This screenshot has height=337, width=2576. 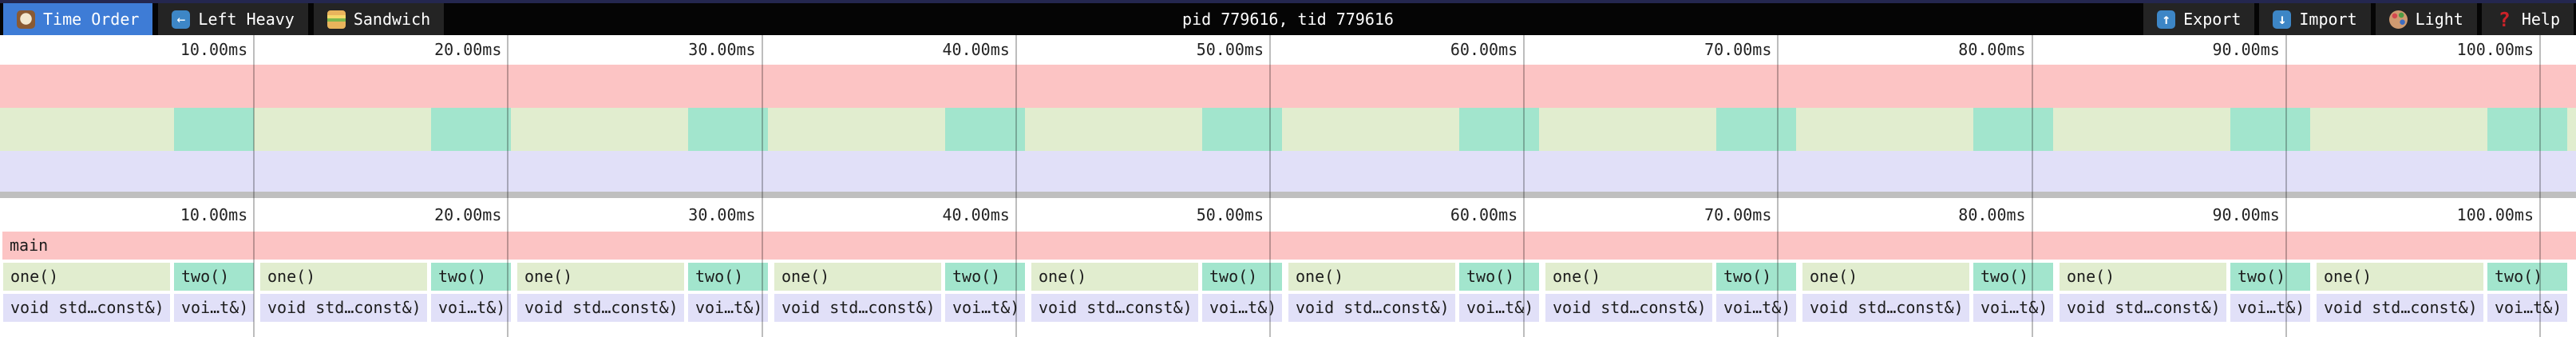 What do you see at coordinates (1738, 49) in the screenshot?
I see `tick-label: 70.00ms` at bounding box center [1738, 49].